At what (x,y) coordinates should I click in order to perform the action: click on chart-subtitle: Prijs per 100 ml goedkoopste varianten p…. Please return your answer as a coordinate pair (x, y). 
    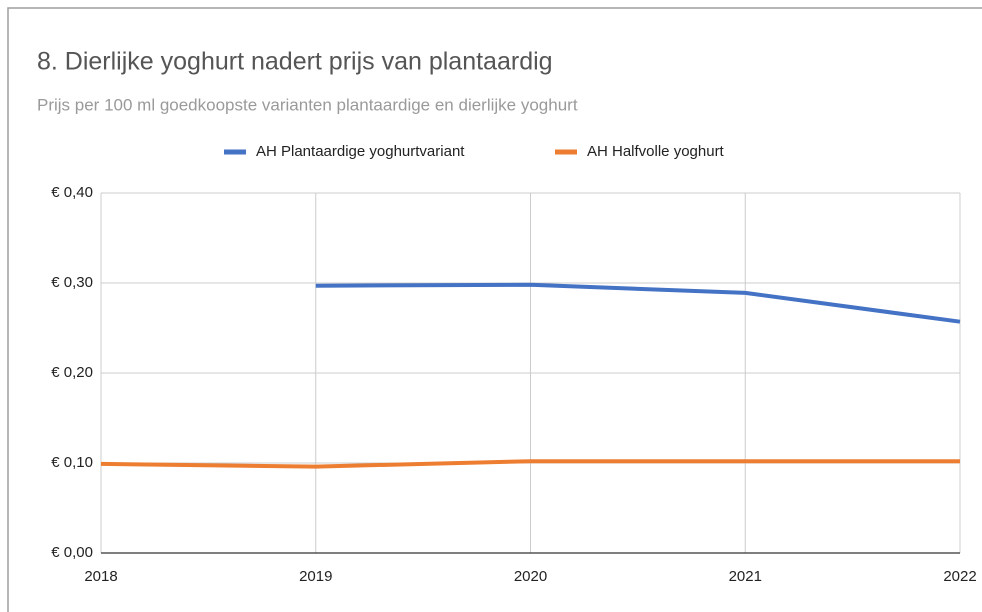
    Looking at the image, I should click on (307, 104).